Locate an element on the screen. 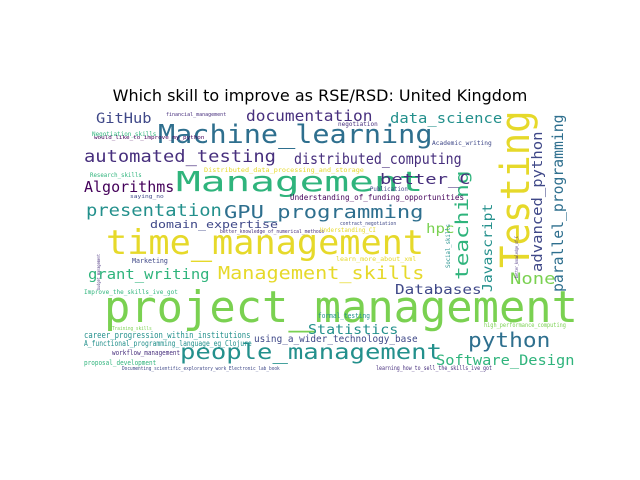 The height and width of the screenshot is (480, 640). word-numerical-methods: better_knowledge_of_numerical_methods is located at coordinates (272, 232).